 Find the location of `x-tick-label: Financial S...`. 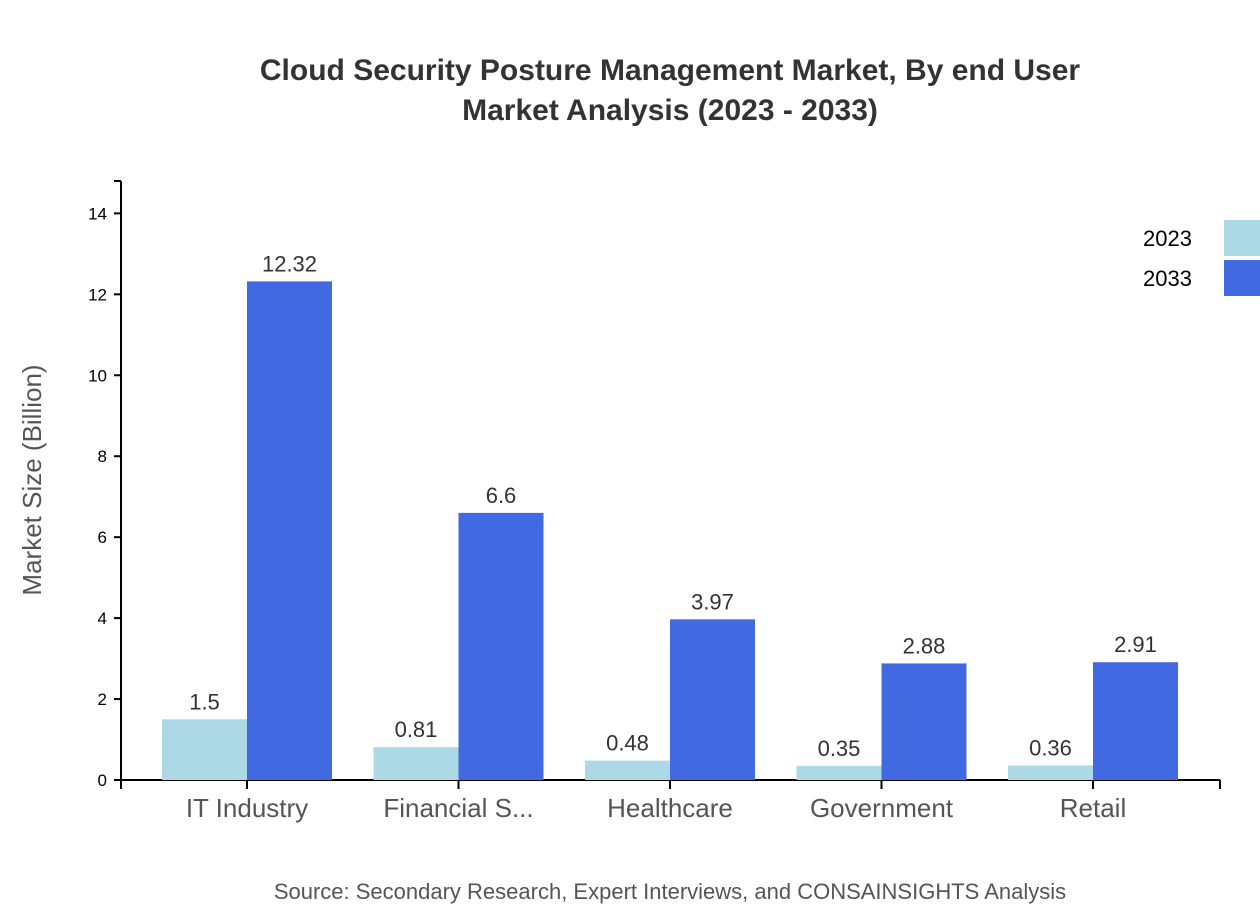

x-tick-label: Financial S... is located at coordinates (458, 808).